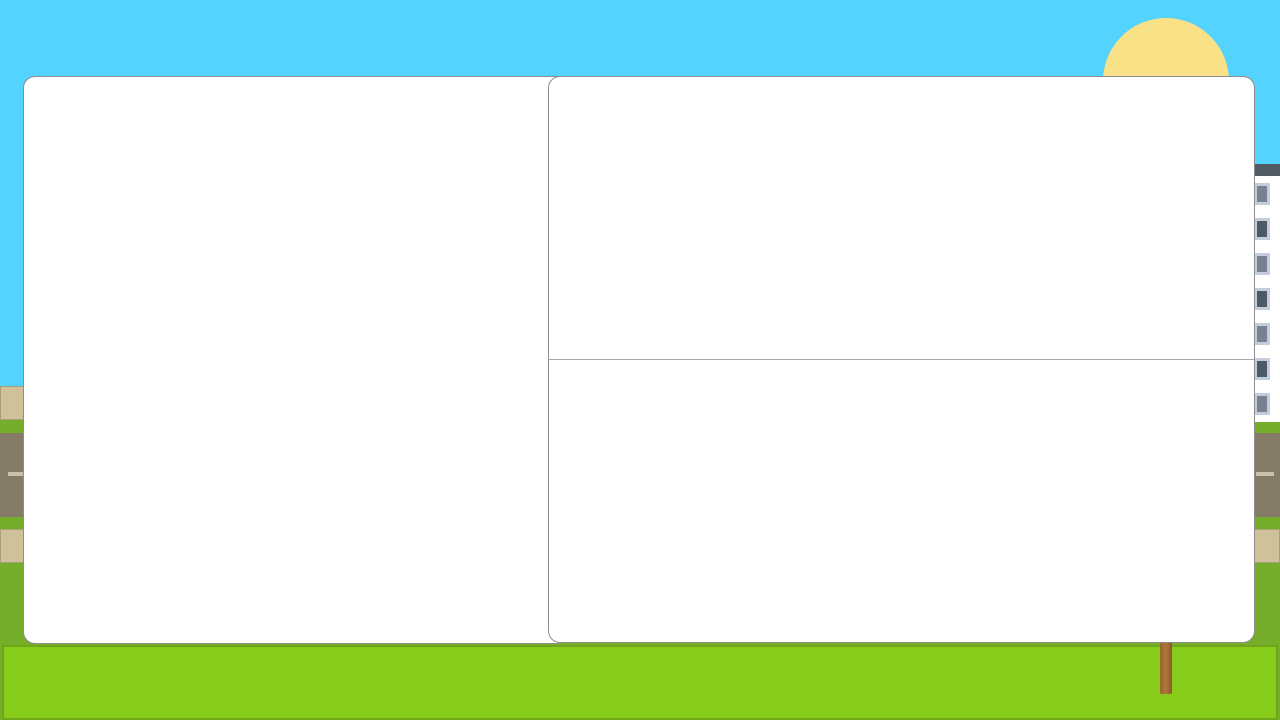 The width and height of the screenshot is (1280, 720). I want to click on tree-trunk-icon, so click(1166, 667).